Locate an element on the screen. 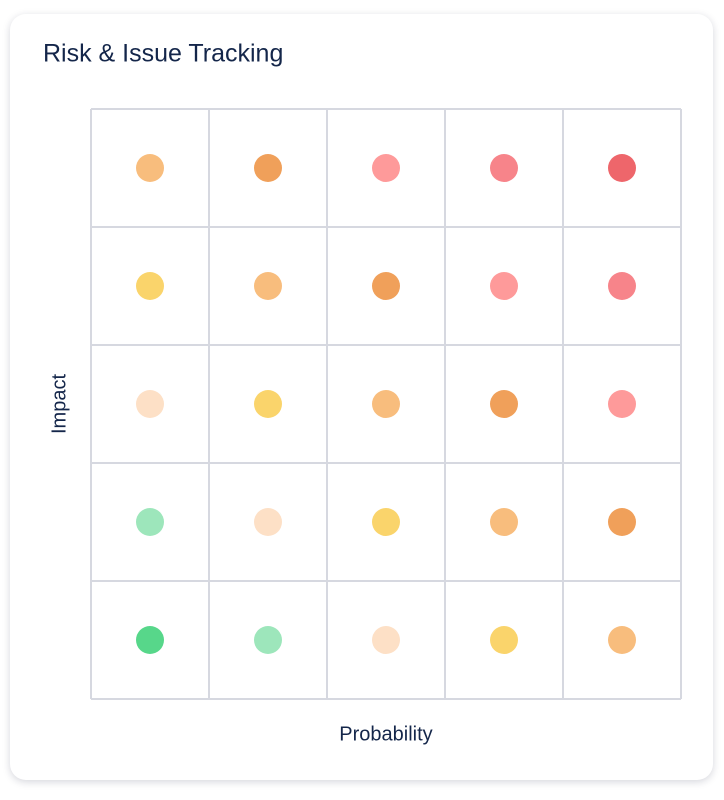 The width and height of the screenshot is (724, 800). y-axis-label: Impact is located at coordinates (59, 404).